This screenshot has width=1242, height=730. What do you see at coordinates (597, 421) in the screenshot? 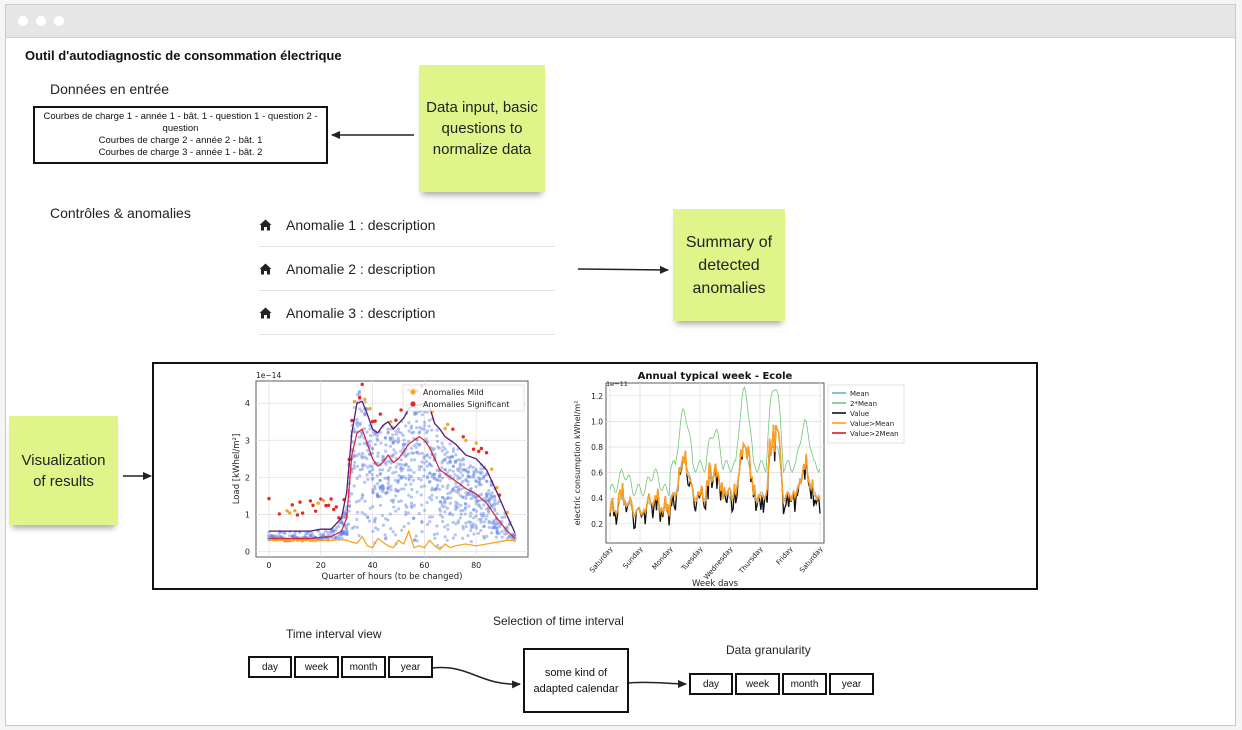
I see `y-tick-label: 1.0` at bounding box center [597, 421].